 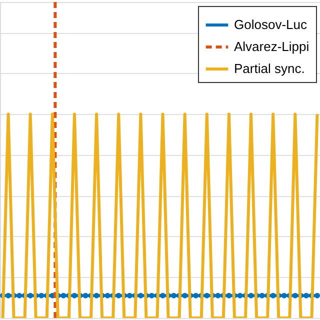 I want to click on legend-label: Golosov-Luc, so click(x=271, y=24).